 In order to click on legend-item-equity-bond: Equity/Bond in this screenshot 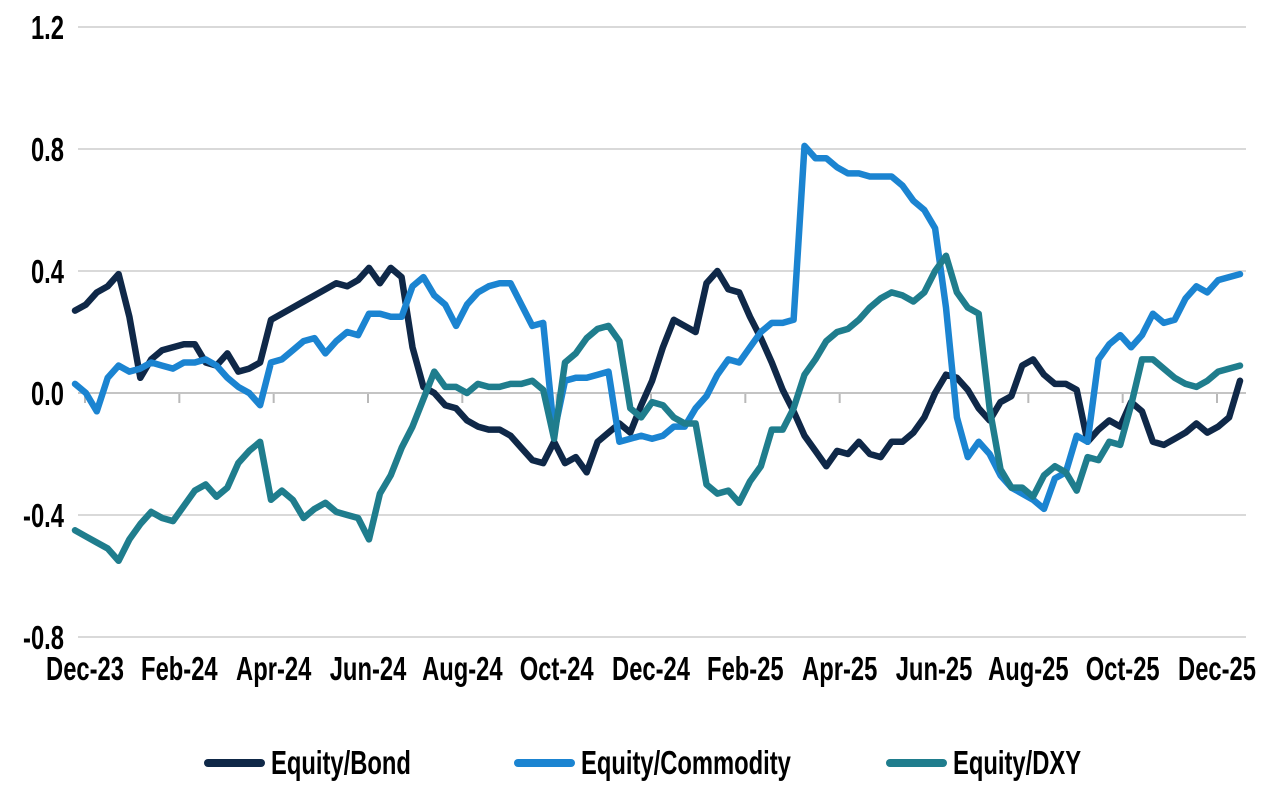, I will do `click(334, 762)`.